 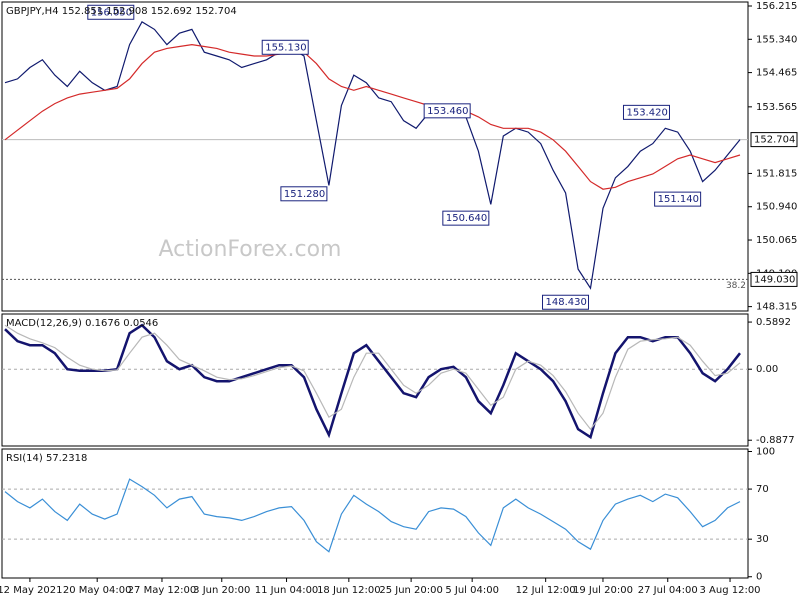 I want to click on annotation-label: 151.280, so click(x=304, y=194).